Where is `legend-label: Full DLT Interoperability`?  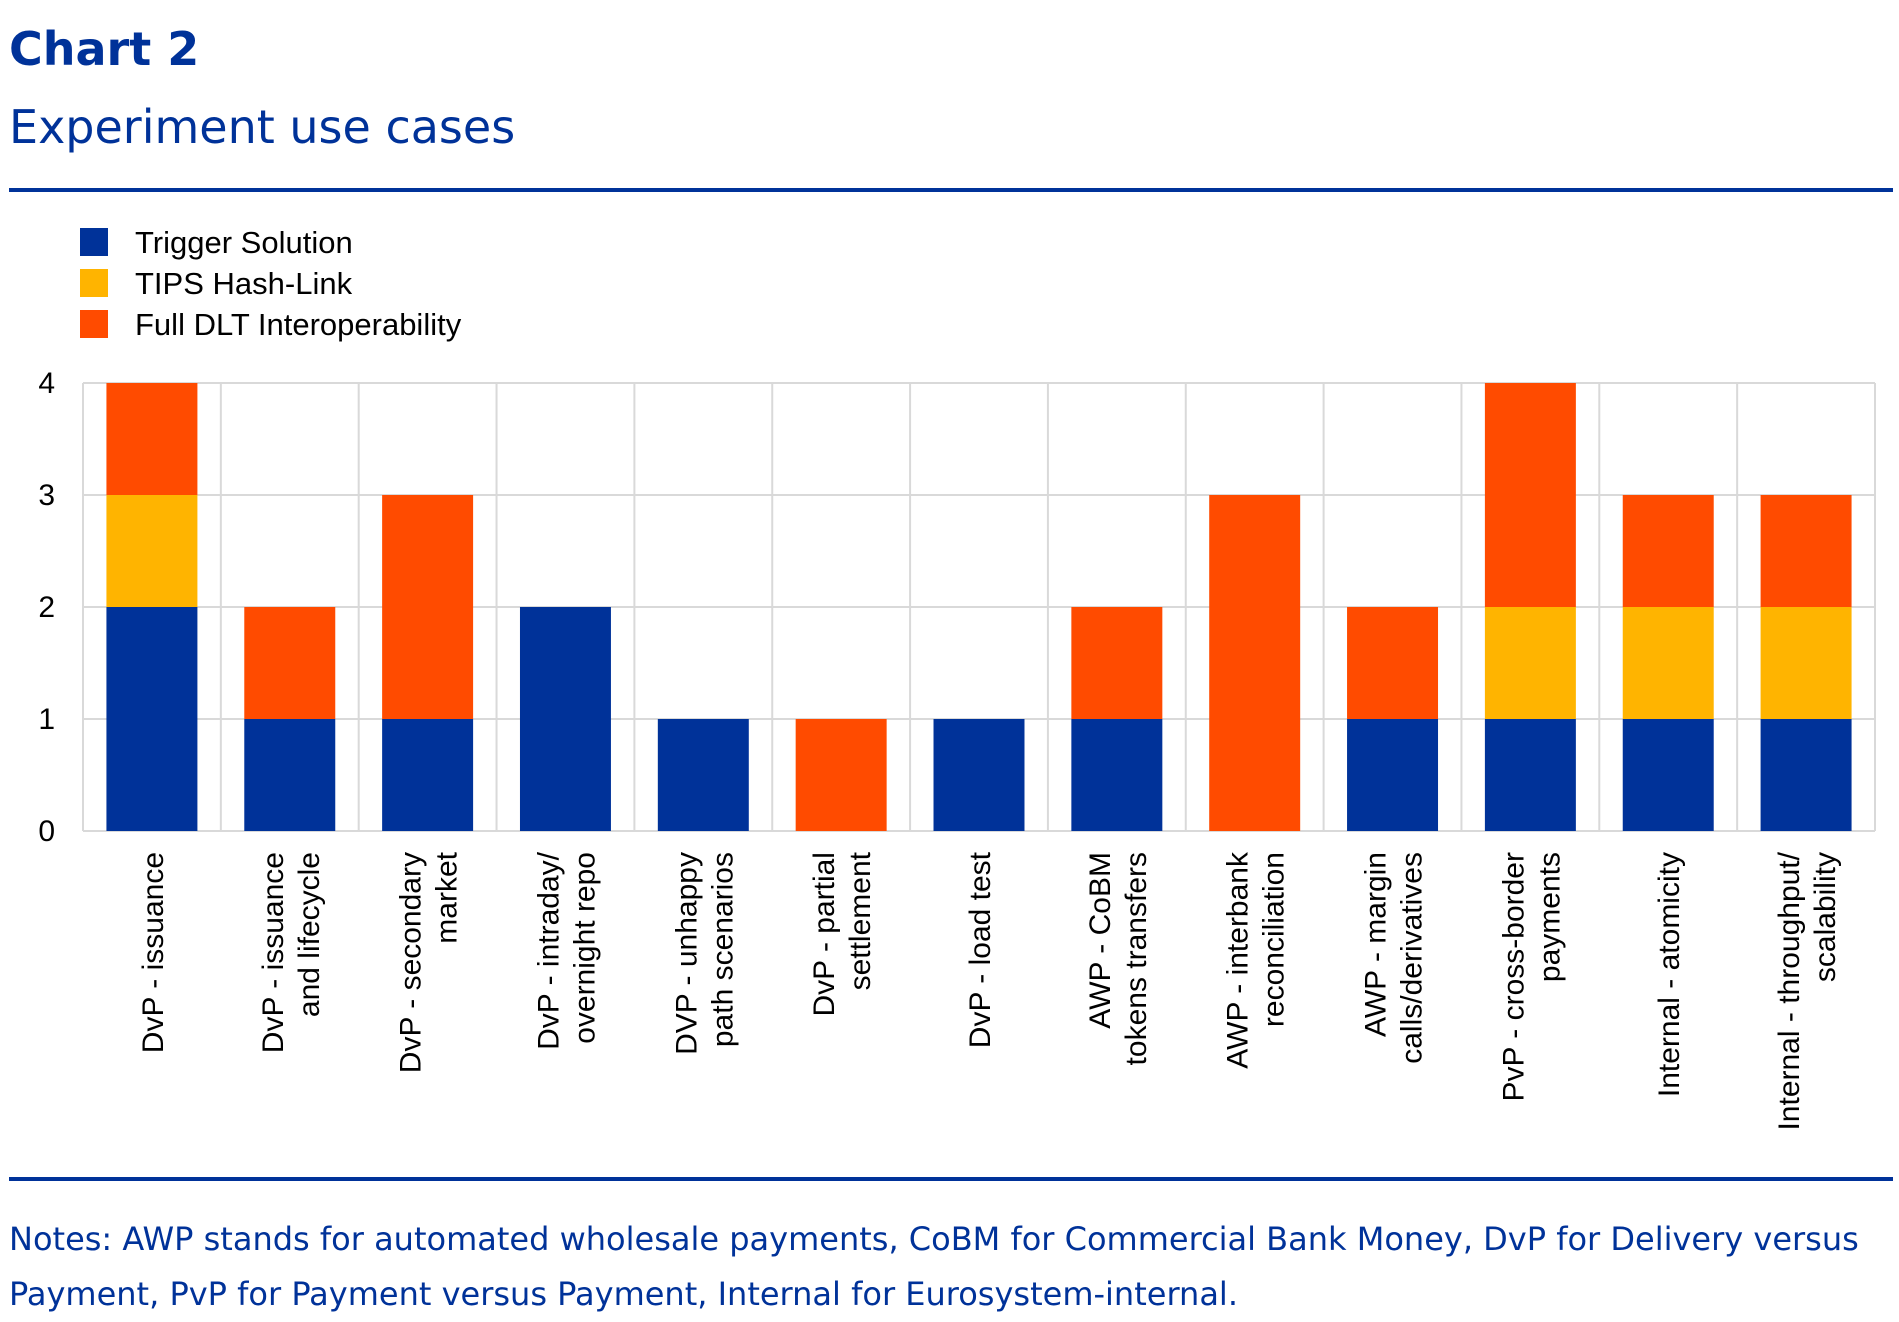 legend-label: Full DLT Interoperability is located at coordinates (298, 324).